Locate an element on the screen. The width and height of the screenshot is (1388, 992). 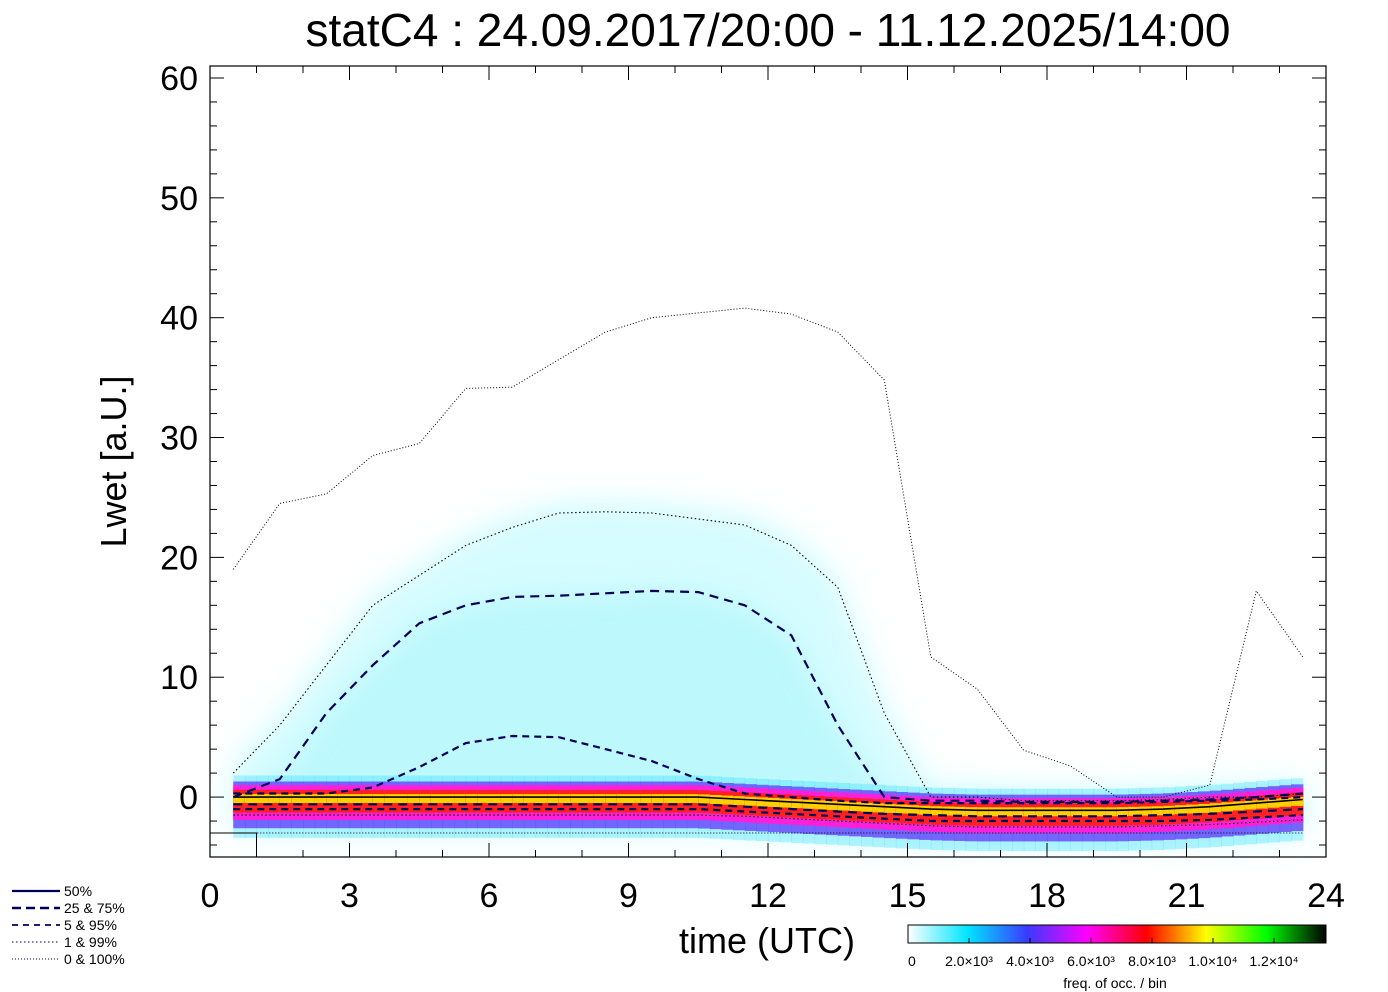
y-tick-label: 40 is located at coordinates (179, 319).